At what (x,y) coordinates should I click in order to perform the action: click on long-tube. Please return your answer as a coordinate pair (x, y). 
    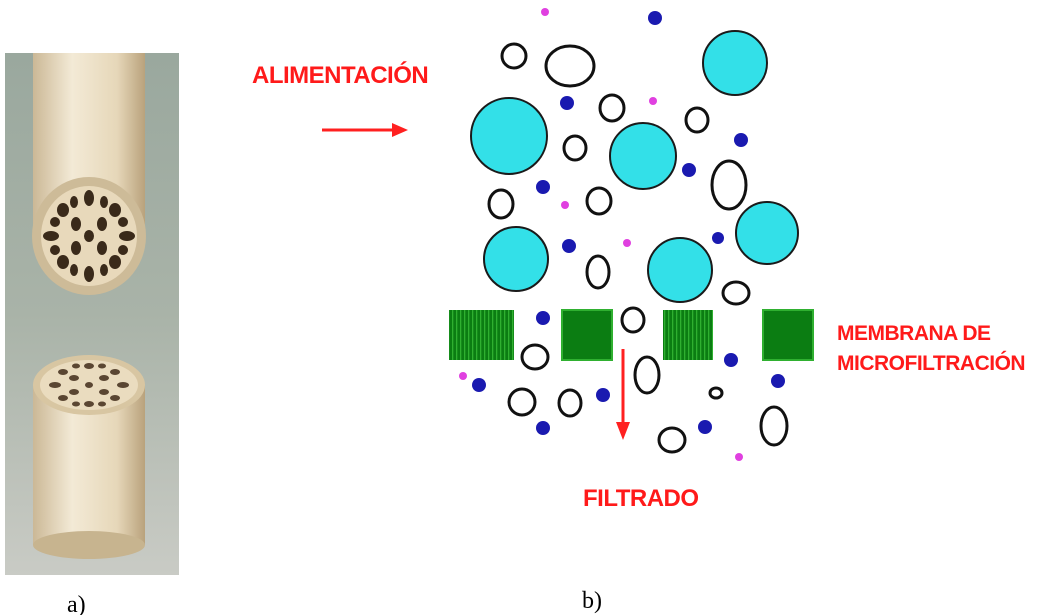
    Looking at the image, I should click on (89, 174).